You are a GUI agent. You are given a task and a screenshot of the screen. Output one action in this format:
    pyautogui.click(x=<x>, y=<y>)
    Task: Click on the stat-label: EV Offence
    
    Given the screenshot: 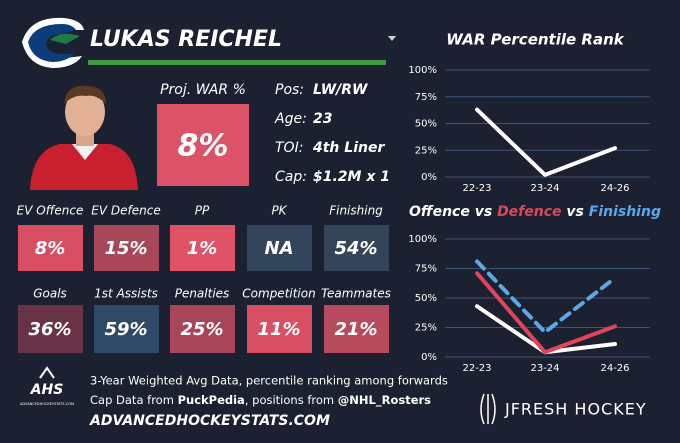 What is the action you would take?
    pyautogui.click(x=50, y=211)
    